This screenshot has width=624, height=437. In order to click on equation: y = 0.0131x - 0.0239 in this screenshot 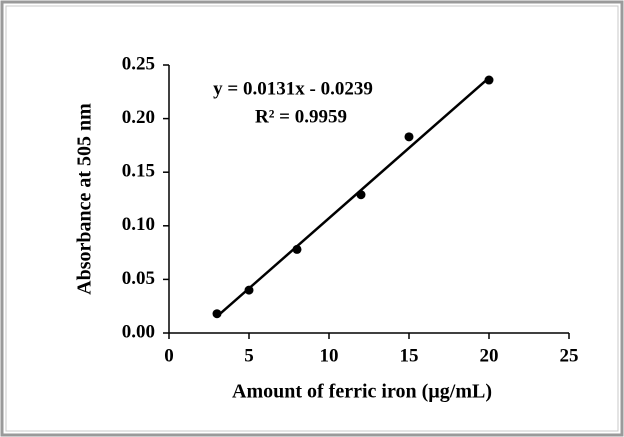, I will do `click(293, 88)`.